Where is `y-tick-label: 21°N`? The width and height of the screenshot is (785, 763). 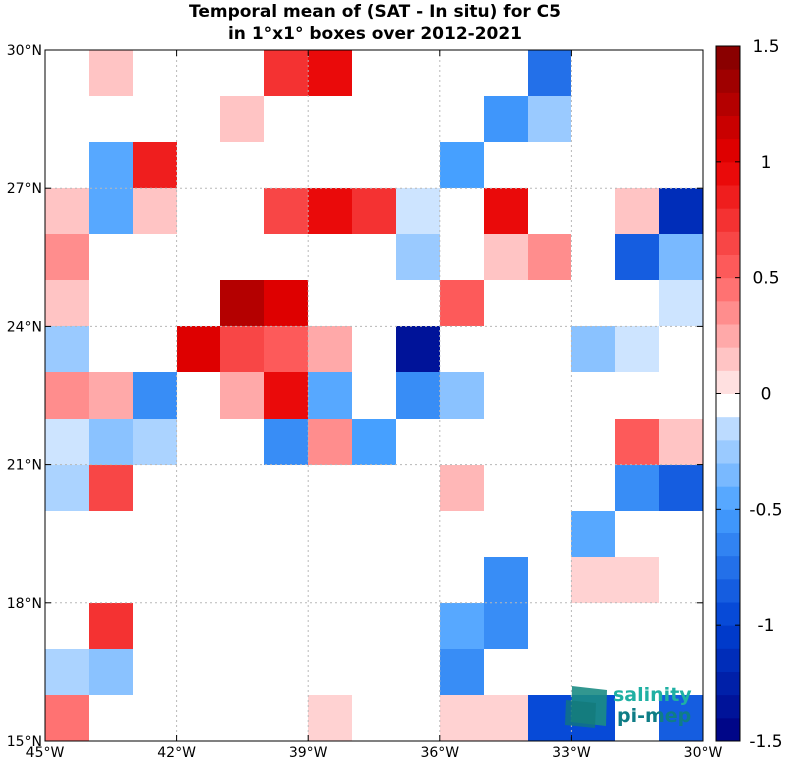 y-tick-label: 21°N is located at coordinates (24, 466).